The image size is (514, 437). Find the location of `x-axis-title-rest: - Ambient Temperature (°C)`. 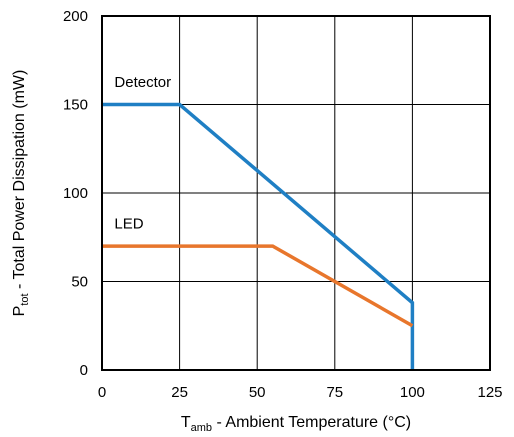

x-axis-title-rest: - Ambient Temperature (°C) is located at coordinates (311, 422).